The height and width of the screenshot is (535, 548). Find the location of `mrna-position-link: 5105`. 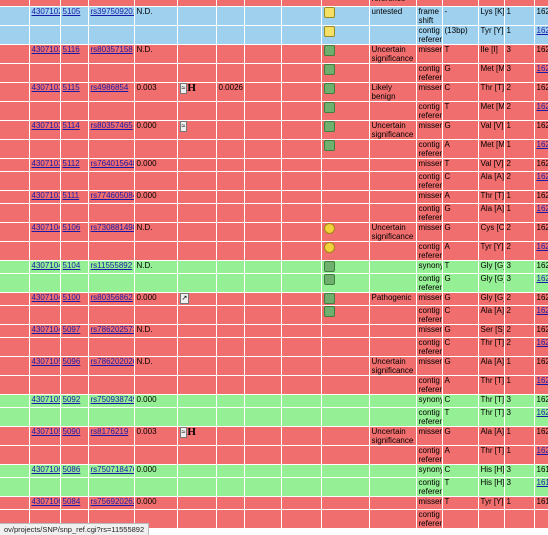

mrna-position-link: 5105 is located at coordinates (71, 11).